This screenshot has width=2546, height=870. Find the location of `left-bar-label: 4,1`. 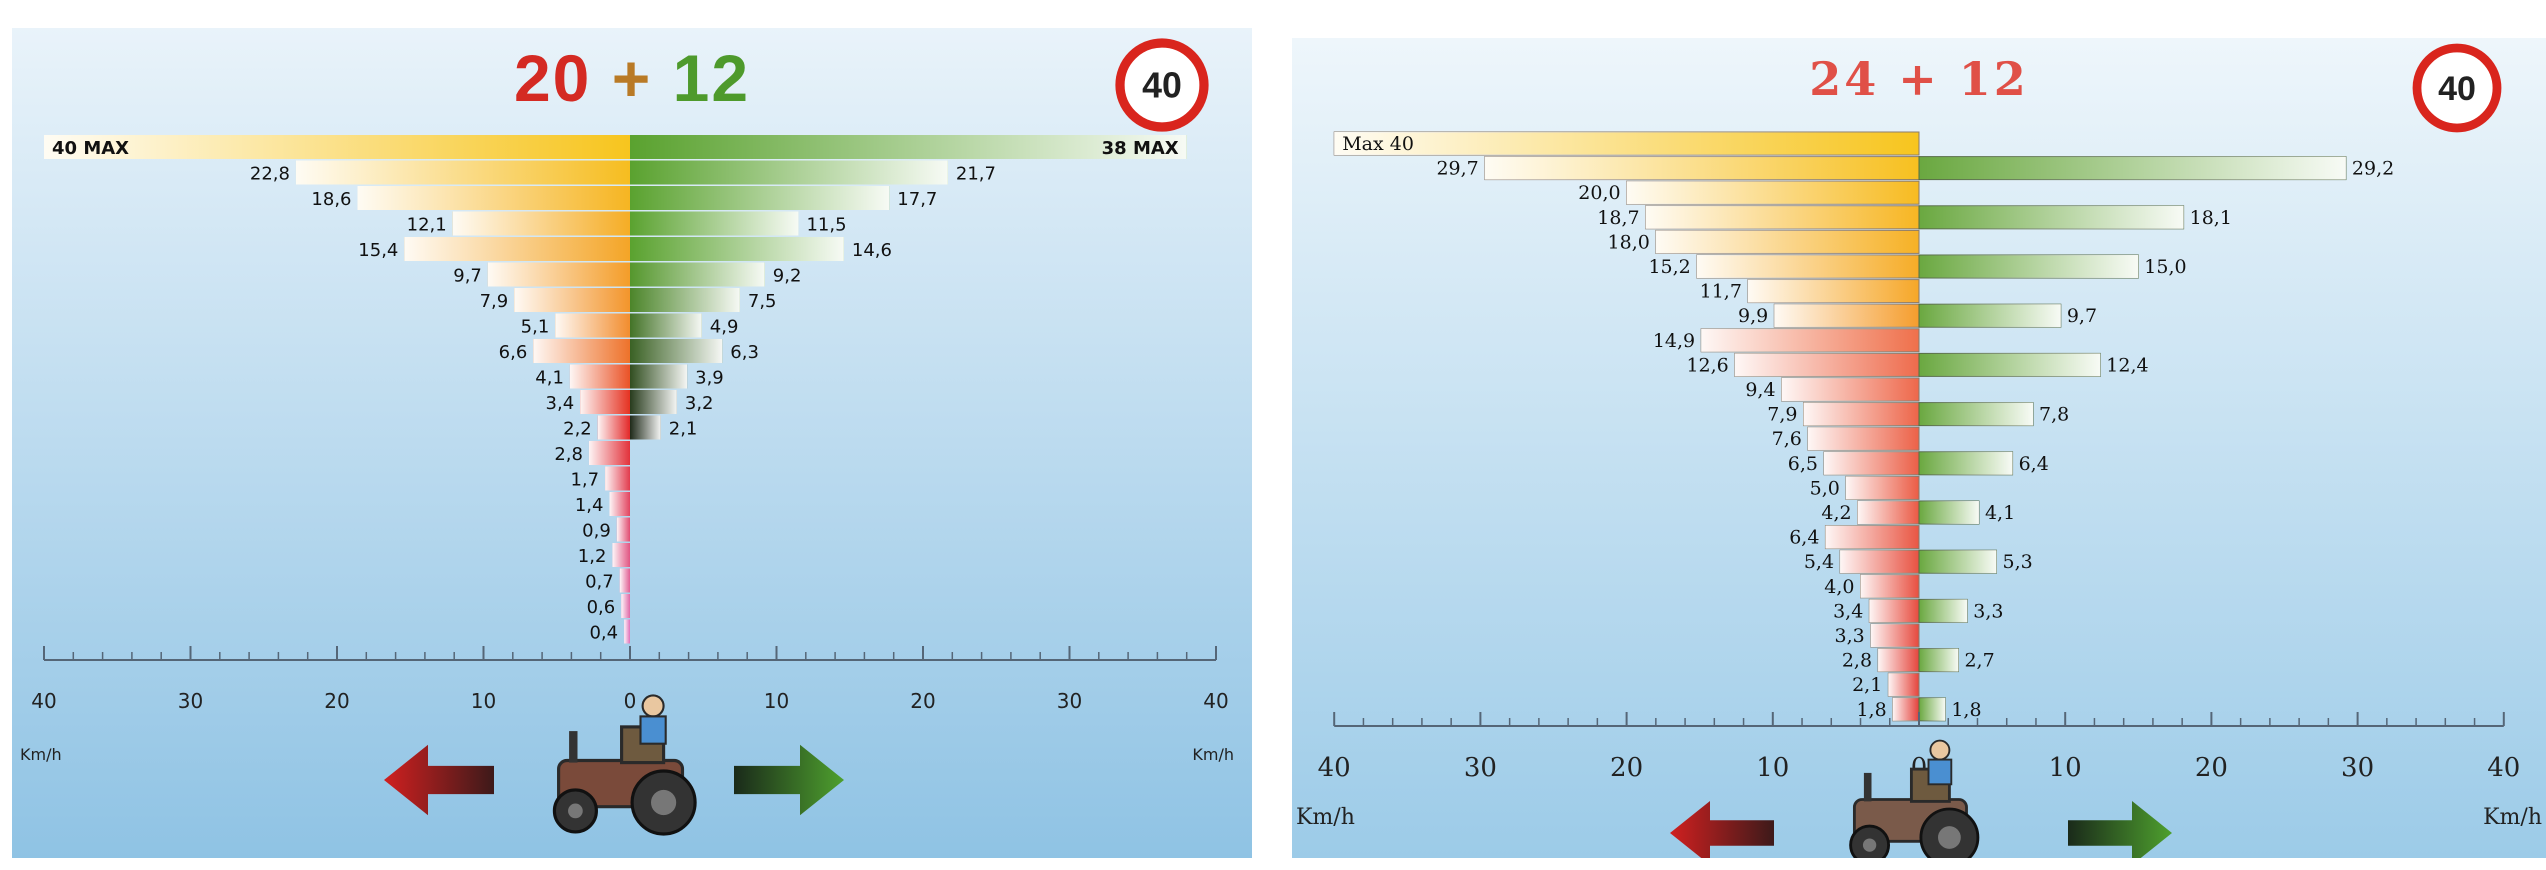

left-bar-label: 4,1 is located at coordinates (549, 378).